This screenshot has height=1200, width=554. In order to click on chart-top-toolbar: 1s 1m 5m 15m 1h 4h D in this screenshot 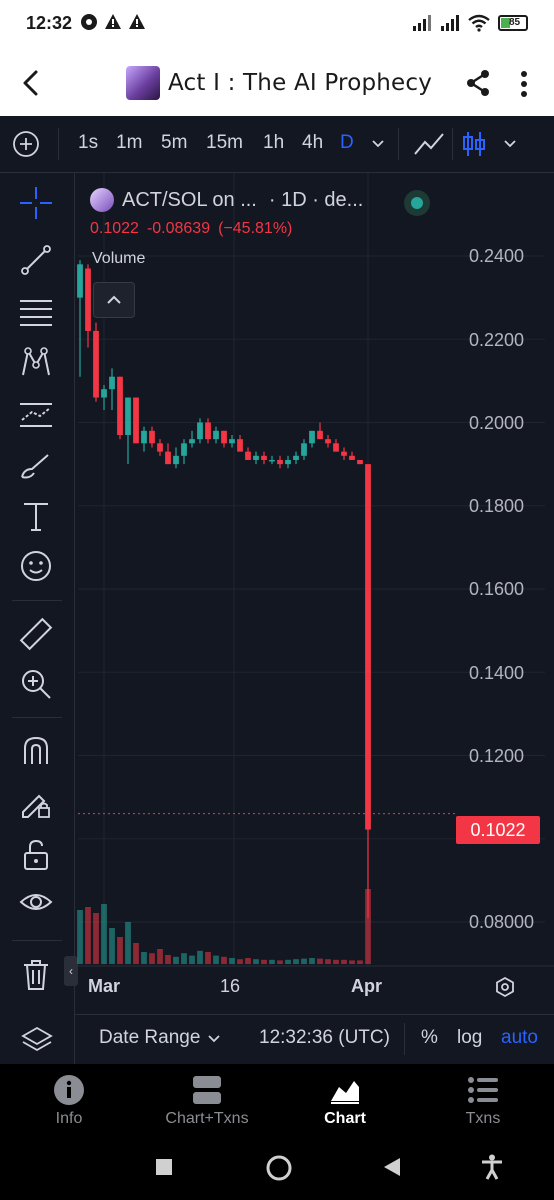, I will do `click(277, 144)`.